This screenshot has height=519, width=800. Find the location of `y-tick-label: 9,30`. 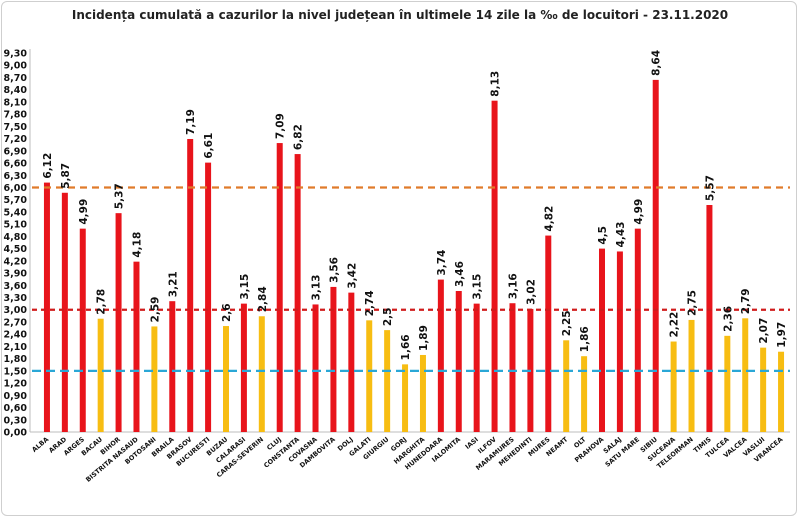

y-tick-label: 9,30 is located at coordinates (16, 54).